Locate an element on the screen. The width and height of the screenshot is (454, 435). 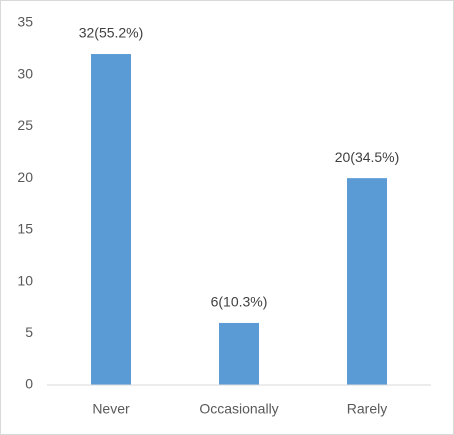
y-tick-label: 20 is located at coordinates (25, 177).